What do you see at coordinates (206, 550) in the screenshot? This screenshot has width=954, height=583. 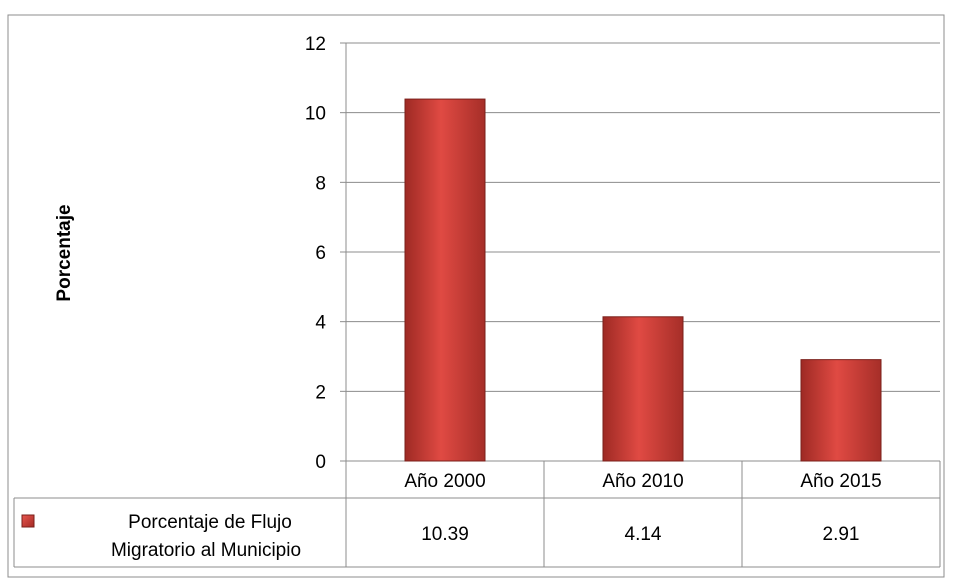 I see `legend-label-line-2: Migratorio al Municipio` at bounding box center [206, 550].